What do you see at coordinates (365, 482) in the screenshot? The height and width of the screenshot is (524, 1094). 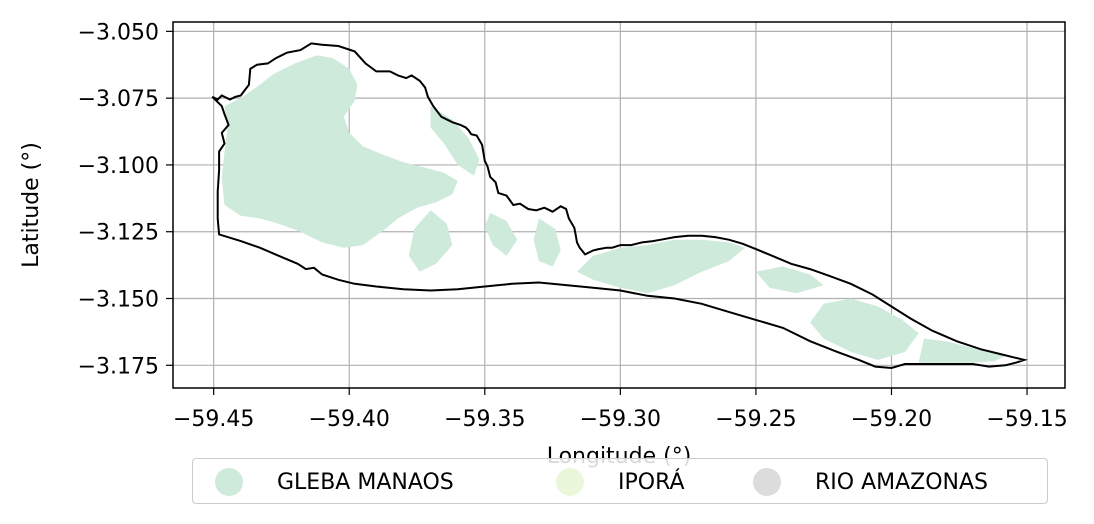 I see `legend-label-gleba-manaos: GLEBA MANAOS` at bounding box center [365, 482].